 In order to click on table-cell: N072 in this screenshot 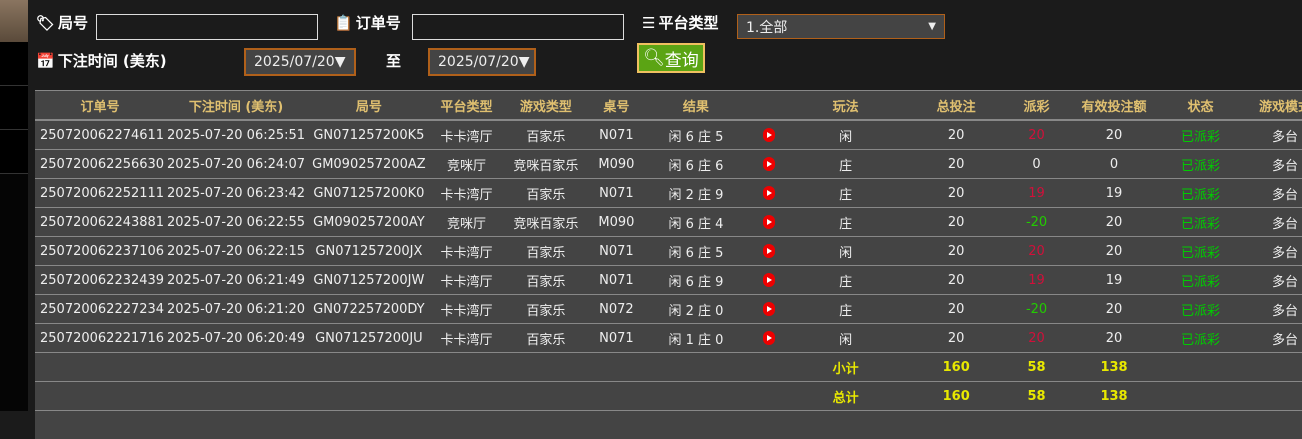, I will do `click(617, 309)`.